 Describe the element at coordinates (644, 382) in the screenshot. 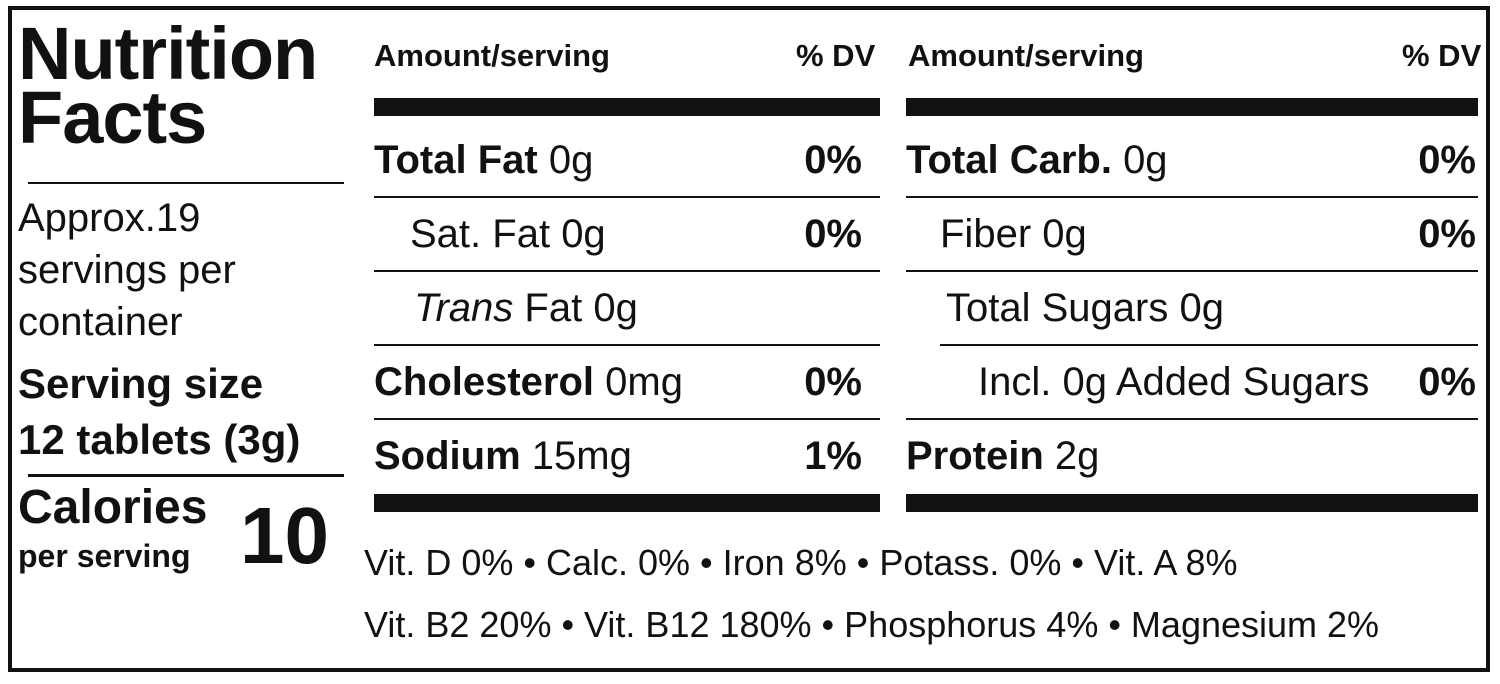

I see `nutrient-amount: 0mg` at that location.